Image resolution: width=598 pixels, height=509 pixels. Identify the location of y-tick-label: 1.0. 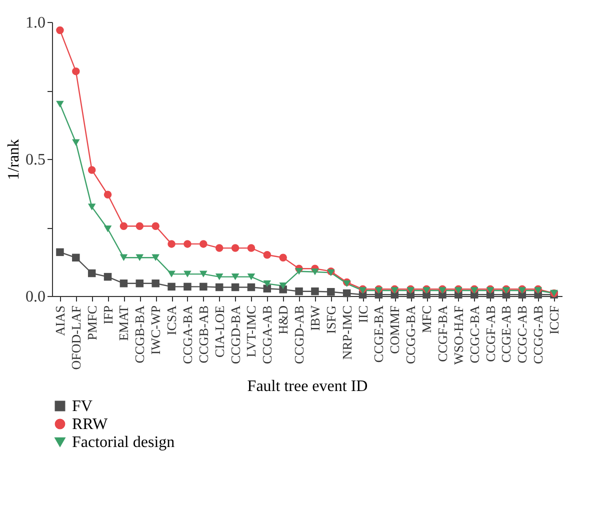
(36, 23).